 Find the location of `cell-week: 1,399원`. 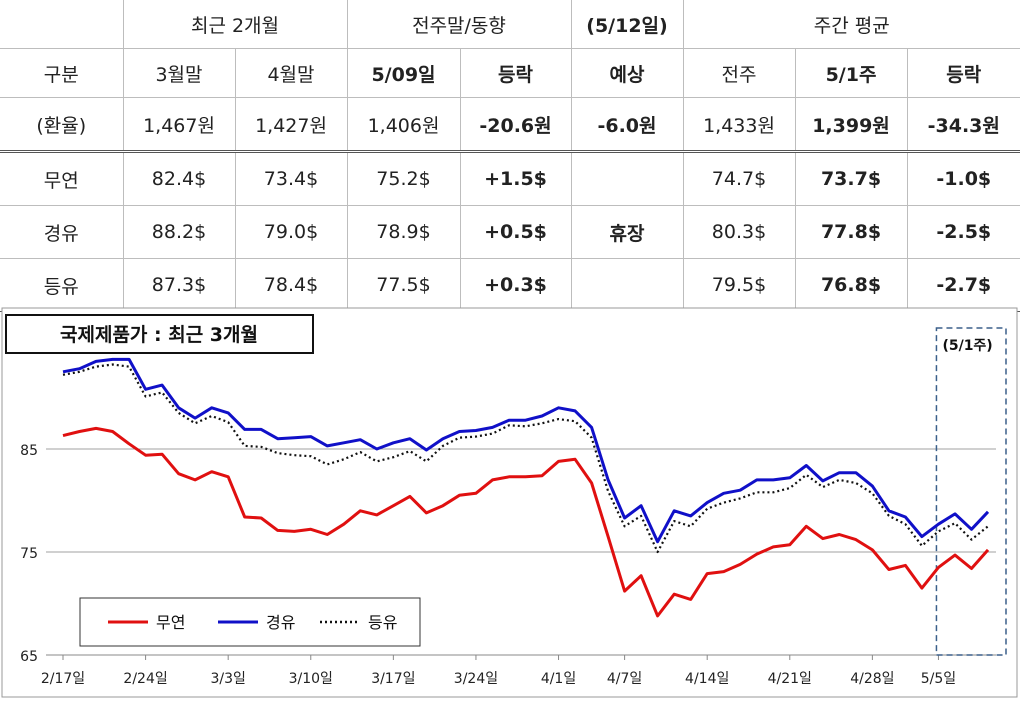

cell-week: 1,399원 is located at coordinates (850, 125).